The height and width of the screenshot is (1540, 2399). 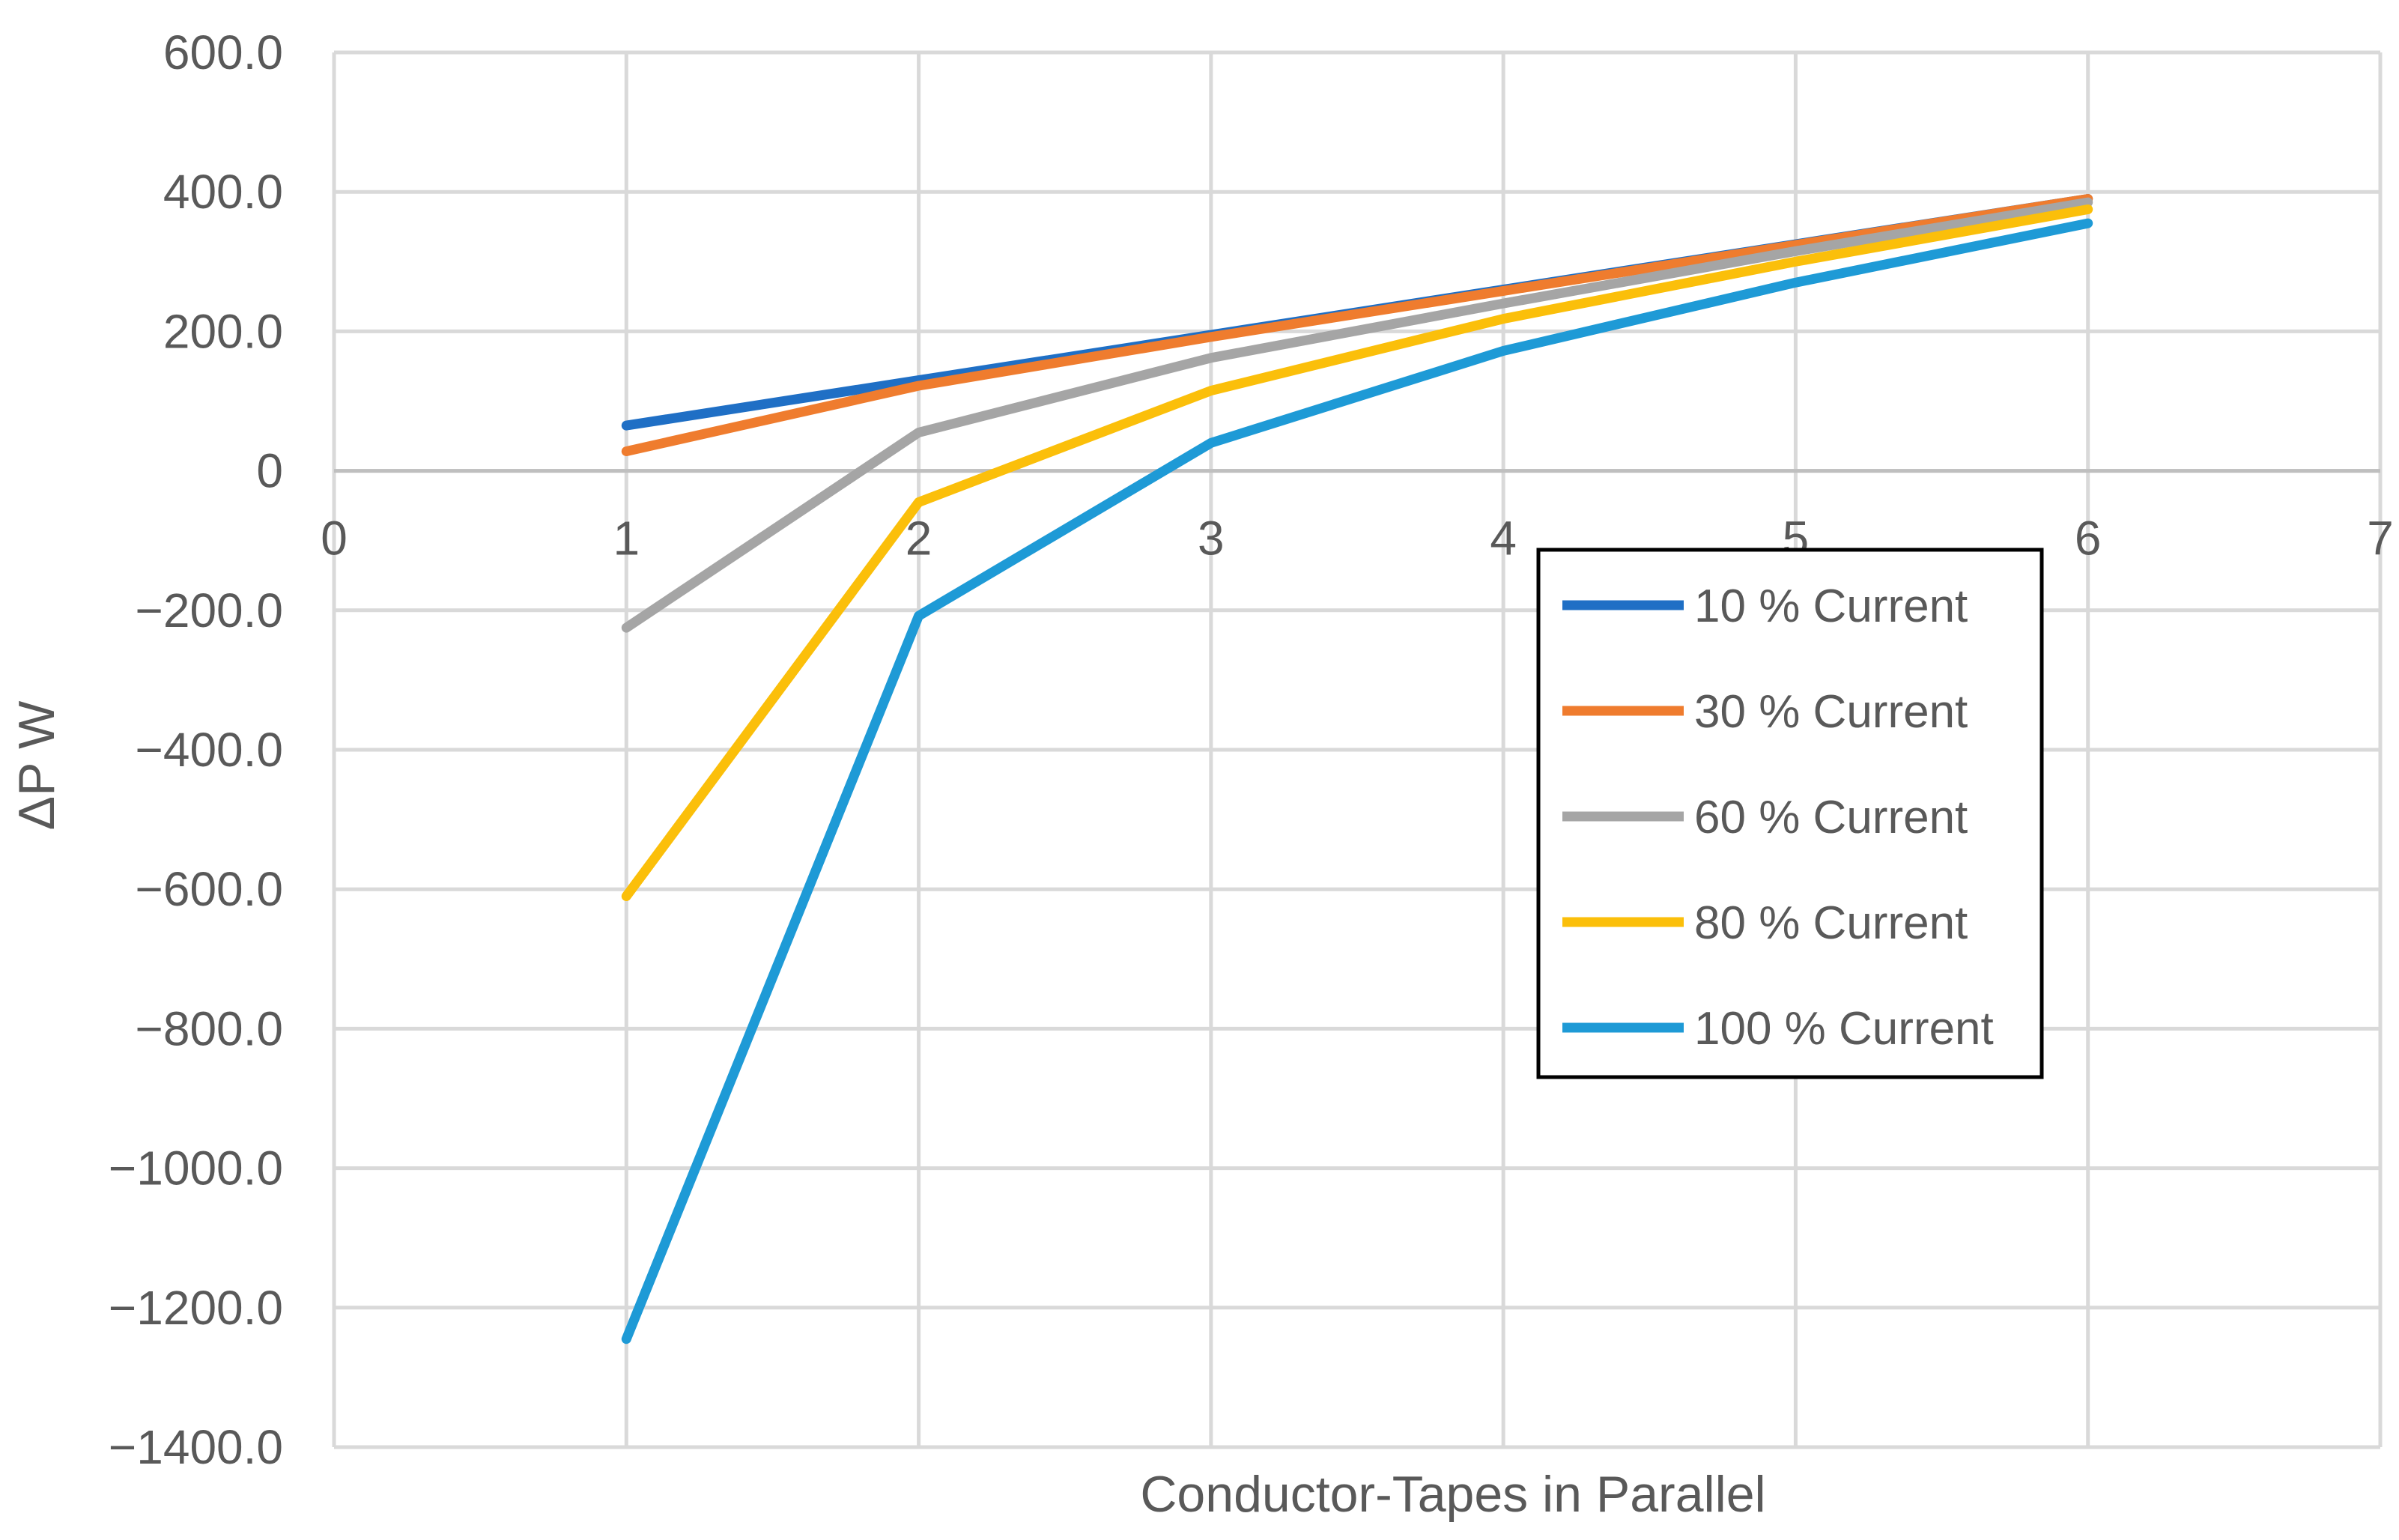 I want to click on x-axis-title: Conductor-Tapes in Parallel, so click(x=1452, y=1494).